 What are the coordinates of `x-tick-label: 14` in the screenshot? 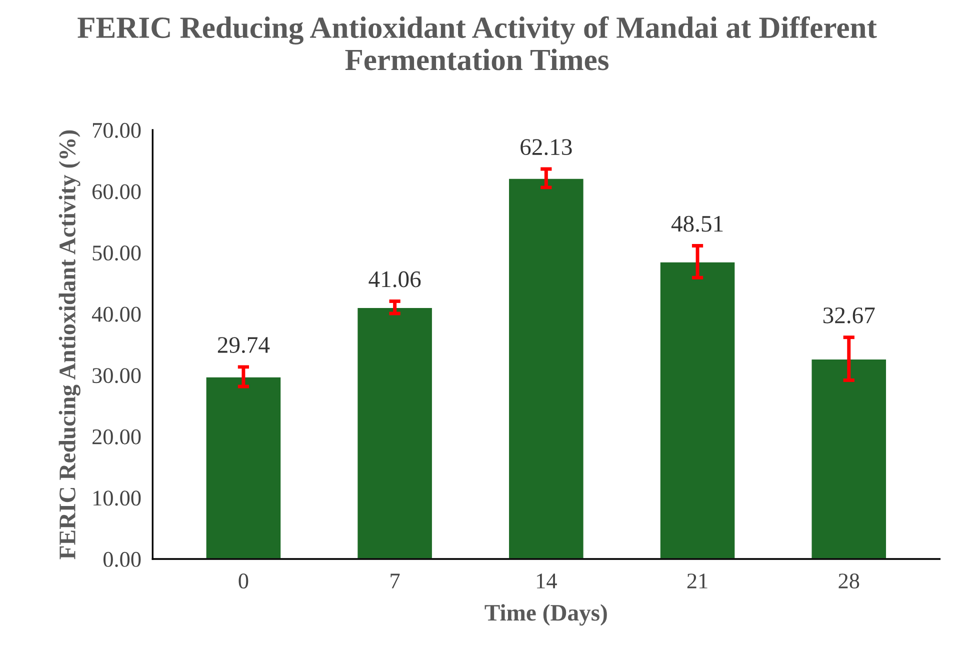 It's located at (547, 581).